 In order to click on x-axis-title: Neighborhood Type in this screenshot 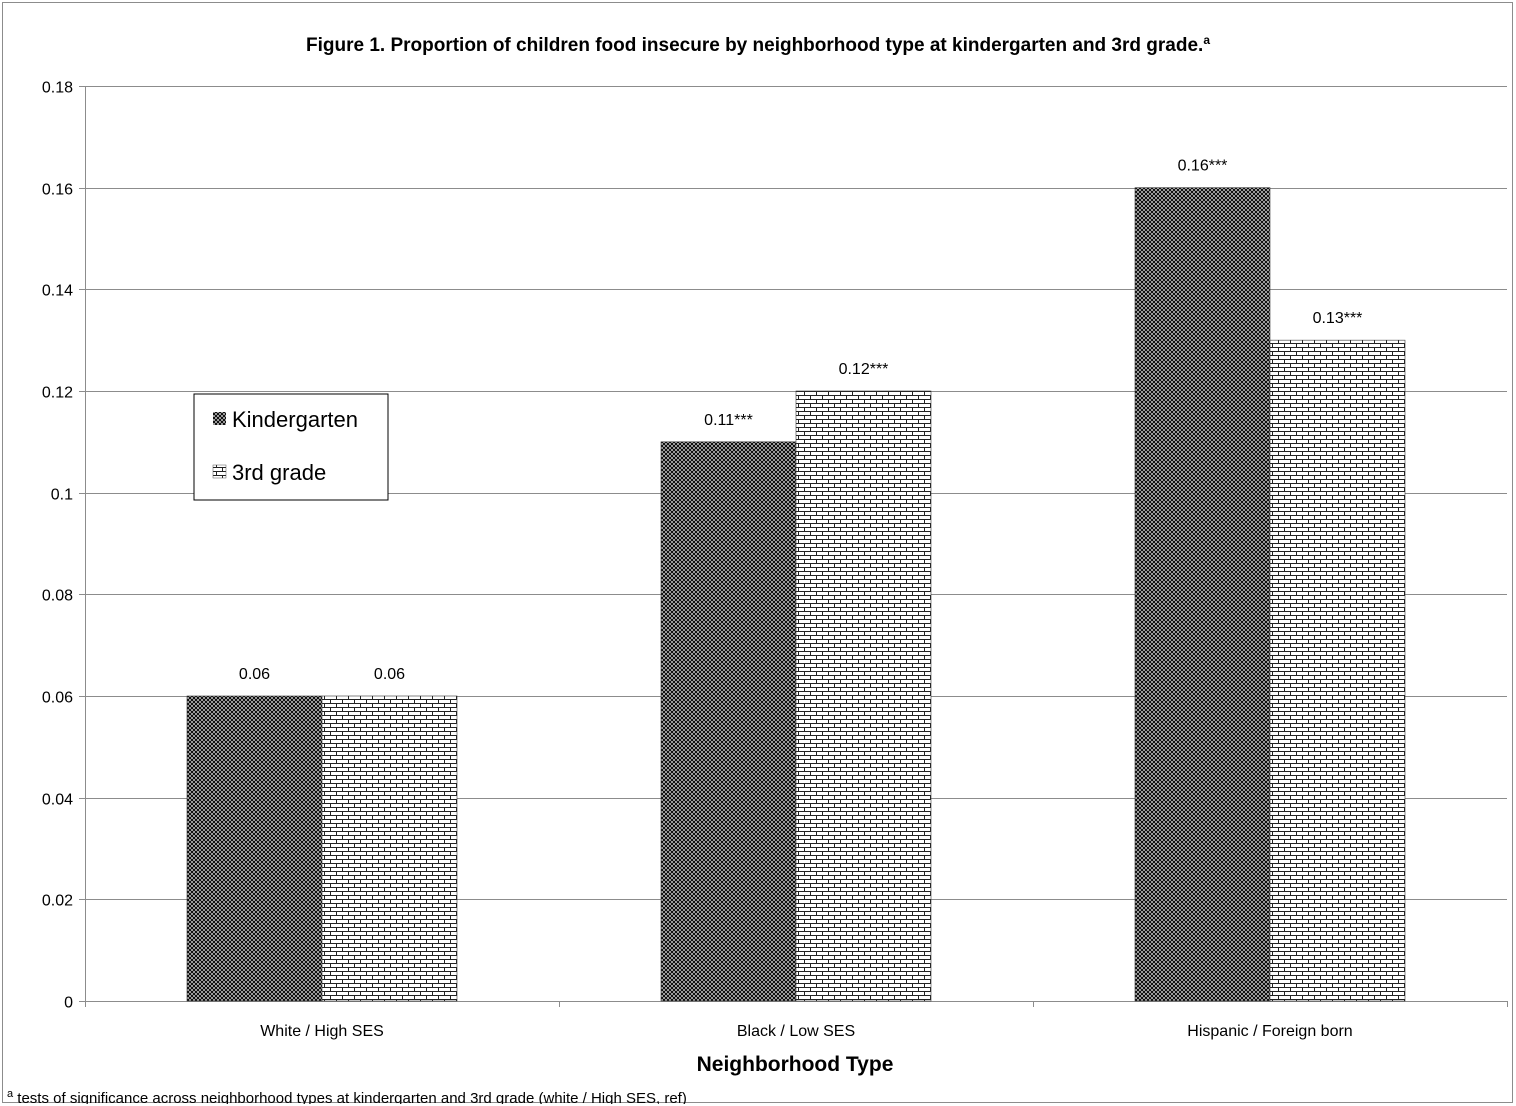, I will do `click(795, 1064)`.